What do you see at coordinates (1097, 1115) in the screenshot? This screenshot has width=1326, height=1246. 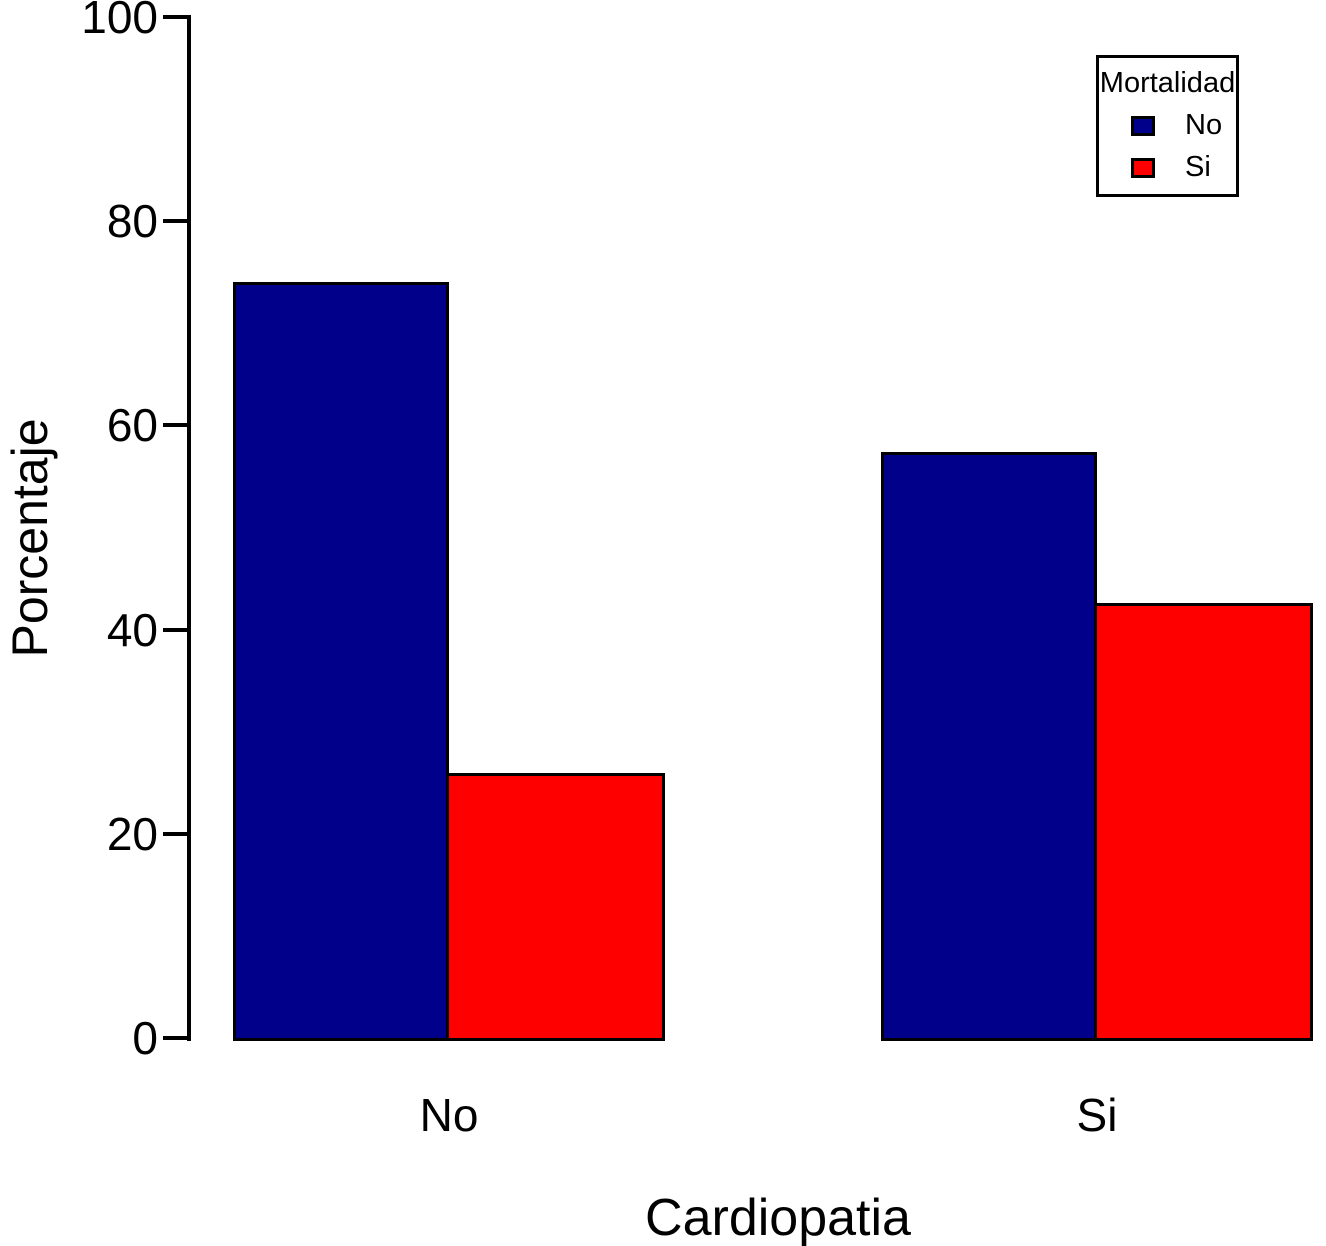 I see `x-category-label-si: Si` at bounding box center [1097, 1115].